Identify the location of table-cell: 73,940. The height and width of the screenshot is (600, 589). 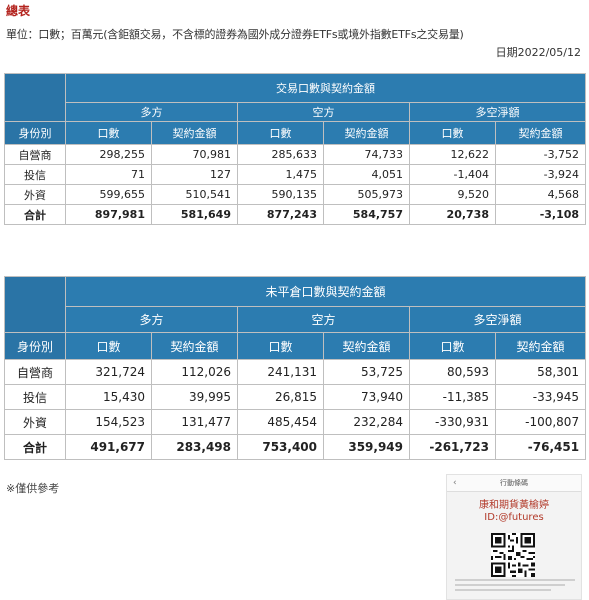
(366, 397).